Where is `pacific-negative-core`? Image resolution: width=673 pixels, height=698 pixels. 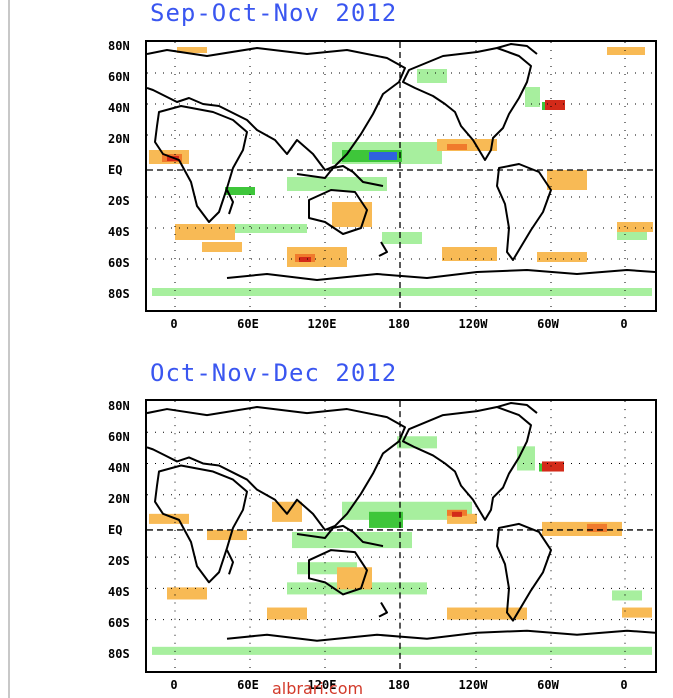
pacific-negative-core is located at coordinates (386, 519).